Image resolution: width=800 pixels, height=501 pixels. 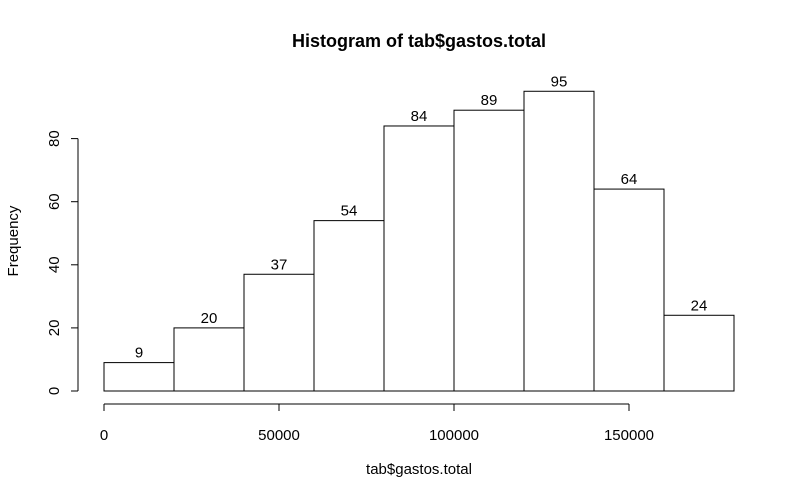 What do you see at coordinates (419, 116) in the screenshot?
I see `bar-count-label: 84` at bounding box center [419, 116].